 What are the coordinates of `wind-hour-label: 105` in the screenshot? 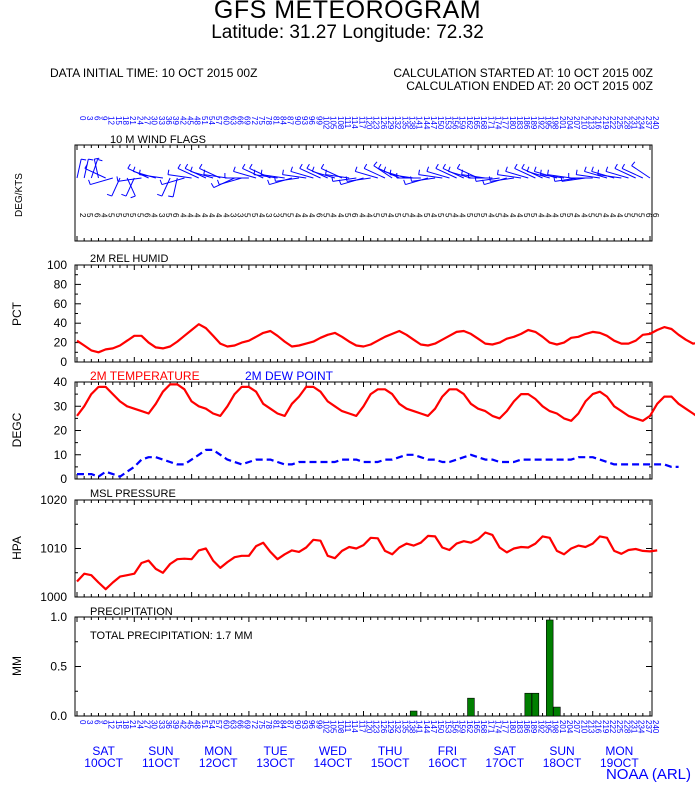 It's located at (333, 123).